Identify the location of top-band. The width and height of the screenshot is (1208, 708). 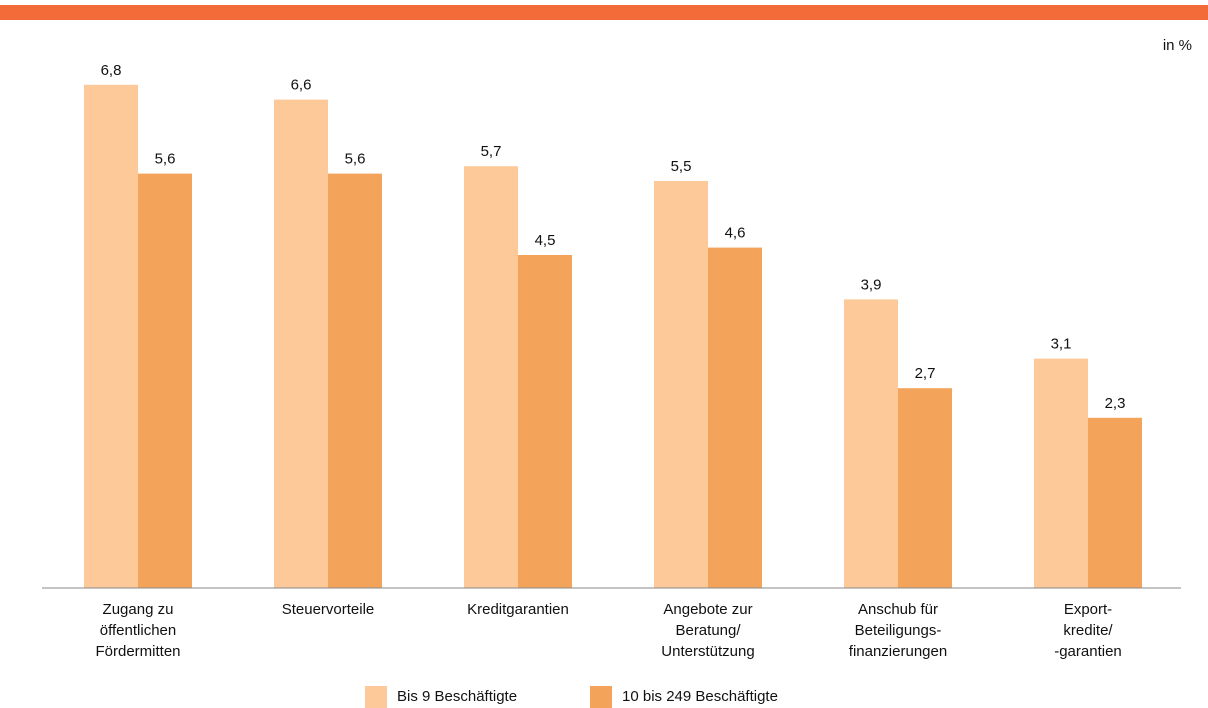
(604, 12).